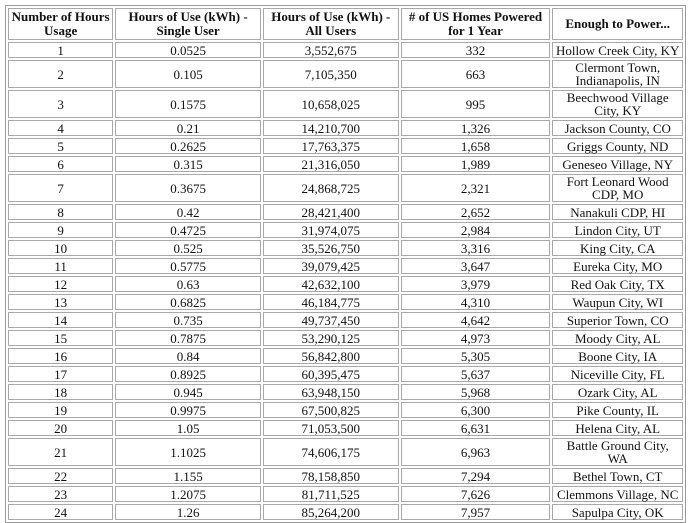 This screenshot has height=523, width=690. Describe the element at coordinates (345, 476) in the screenshot. I see `table-row: 22 1.155 78,158,850 7,294 Bethel Town, CT` at that location.